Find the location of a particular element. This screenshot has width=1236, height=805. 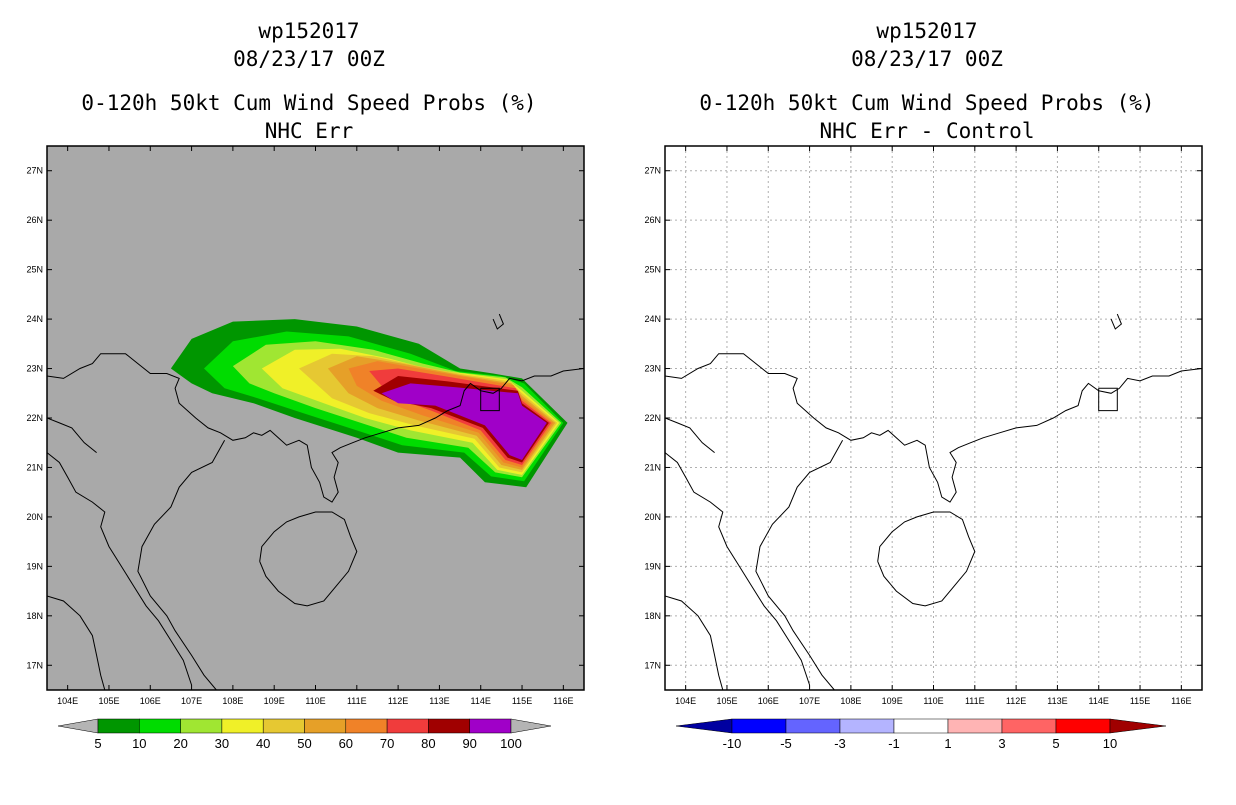

right-title-line1: wp152017 is located at coordinates (926, 31).